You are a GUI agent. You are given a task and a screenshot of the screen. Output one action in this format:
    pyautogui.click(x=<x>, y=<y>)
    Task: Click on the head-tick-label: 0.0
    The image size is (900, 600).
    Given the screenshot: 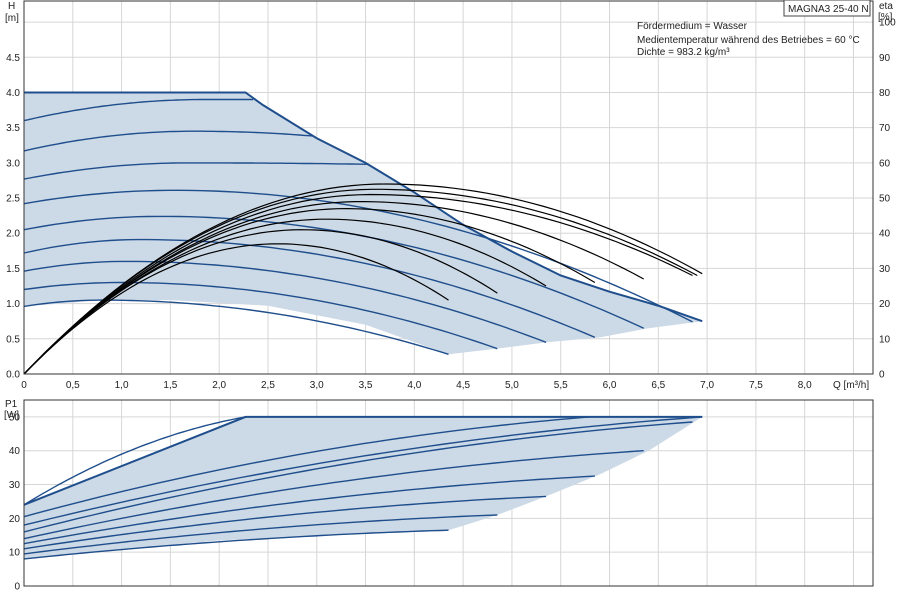 What is the action you would take?
    pyautogui.click(x=13, y=375)
    